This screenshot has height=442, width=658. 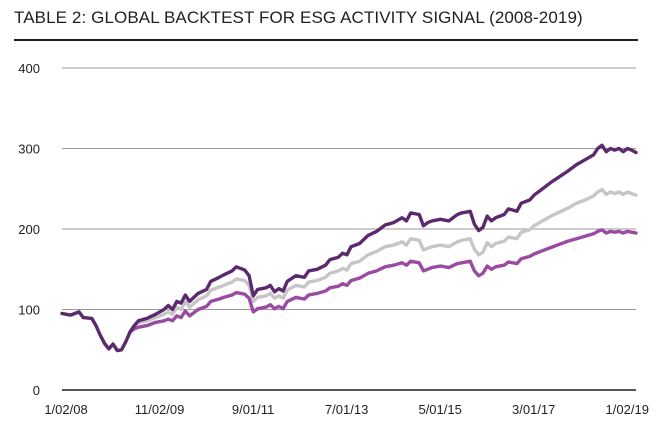 What do you see at coordinates (29, 229) in the screenshot?
I see `y-tick-label: 200` at bounding box center [29, 229].